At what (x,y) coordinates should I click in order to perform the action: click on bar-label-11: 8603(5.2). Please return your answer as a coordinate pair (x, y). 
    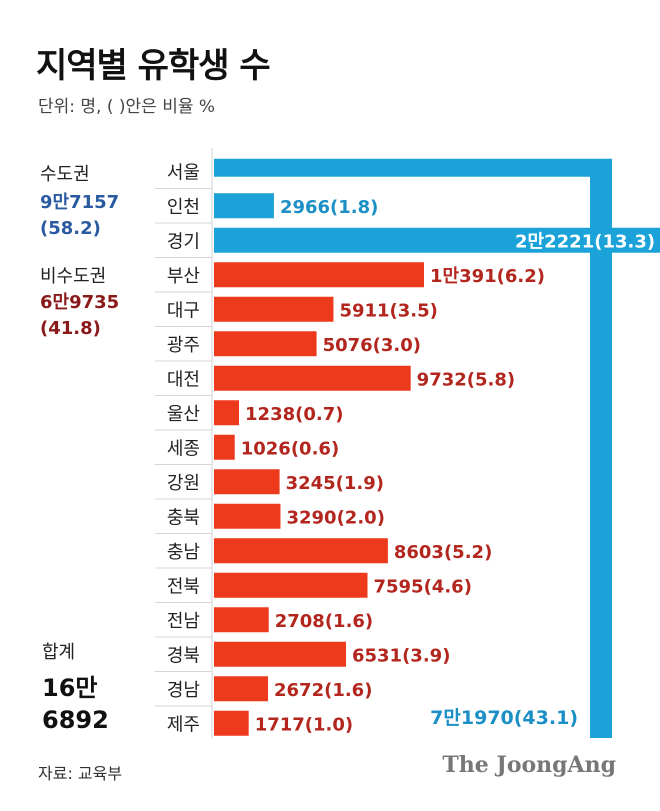
    Looking at the image, I should click on (443, 552).